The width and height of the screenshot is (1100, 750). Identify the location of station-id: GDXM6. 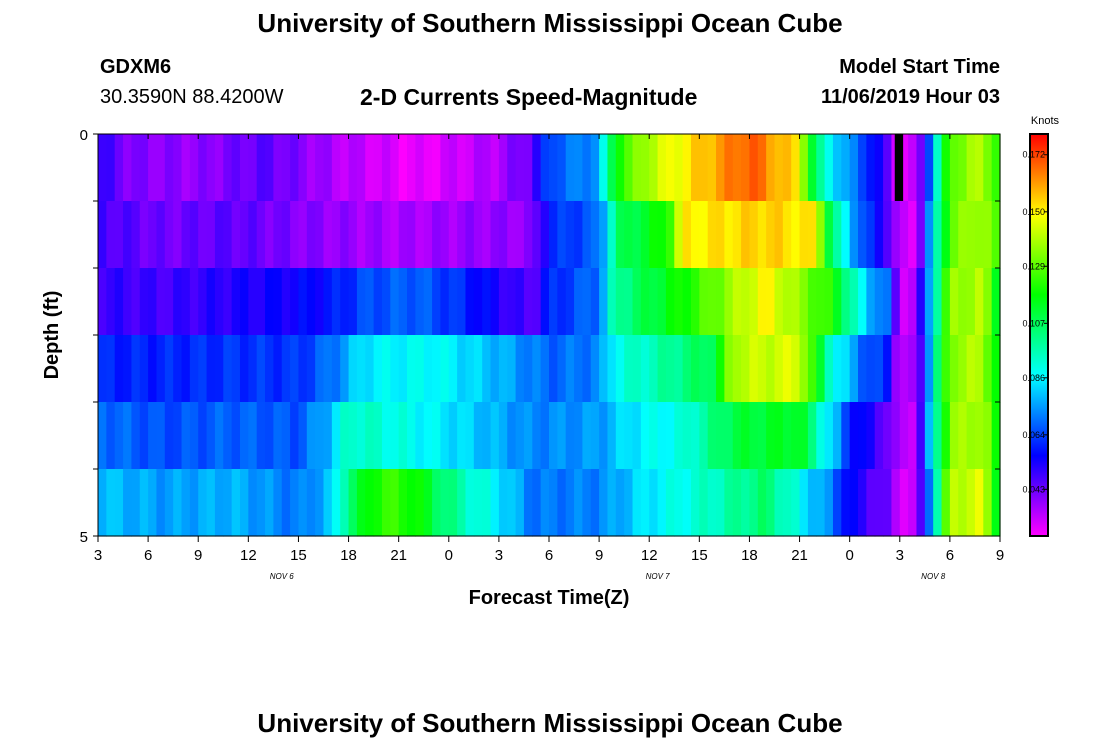
(136, 67).